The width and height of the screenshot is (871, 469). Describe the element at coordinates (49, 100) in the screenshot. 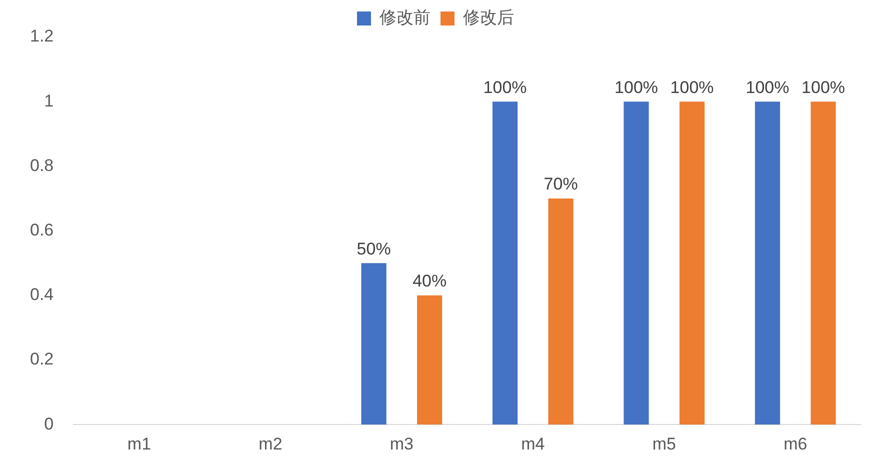

I see `y-tick-label: 1` at that location.